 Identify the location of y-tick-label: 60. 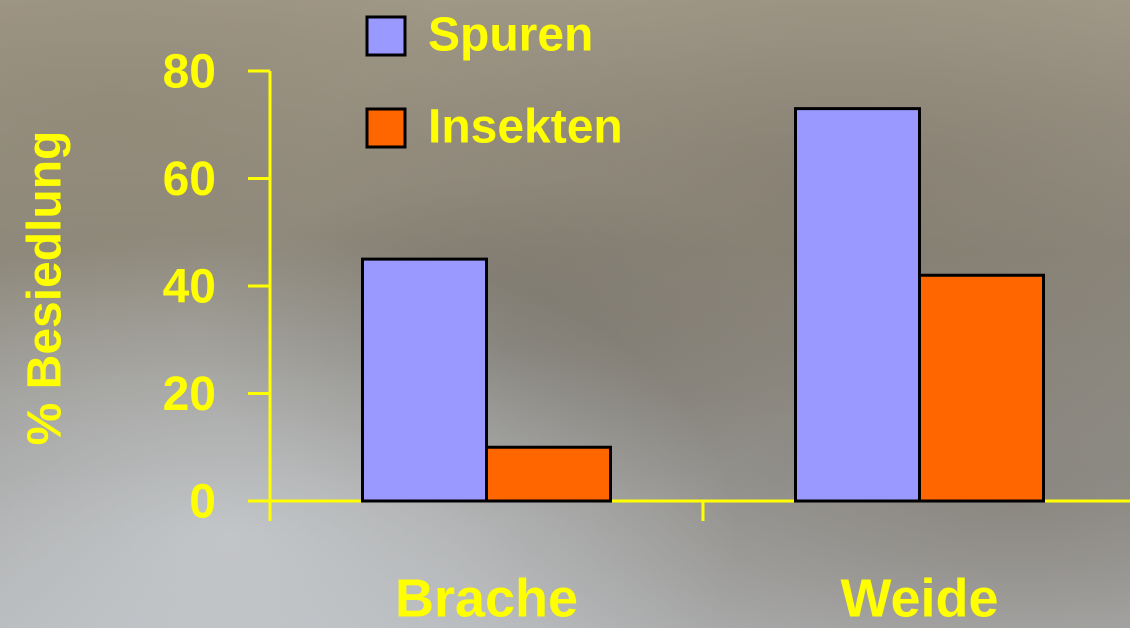
(189, 179).